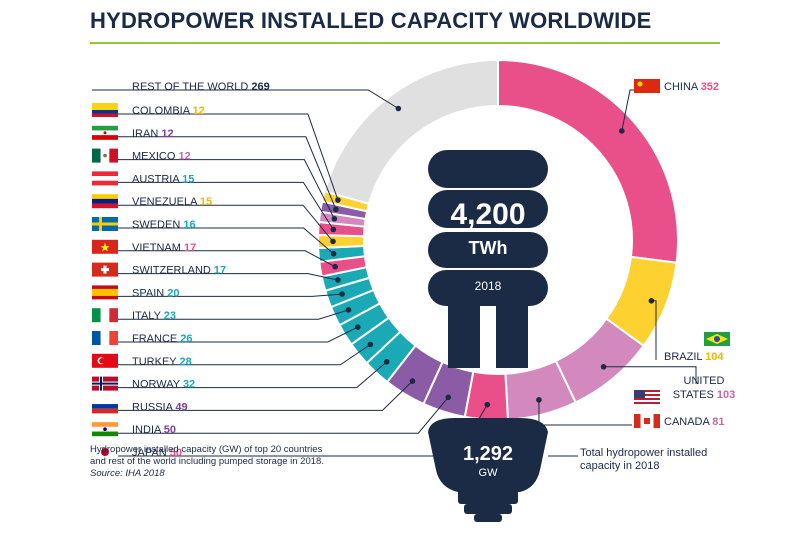 This screenshot has width=800, height=533. What do you see at coordinates (160, 407) in the screenshot?
I see `label-text-russia: RUSSIA 49` at bounding box center [160, 407].